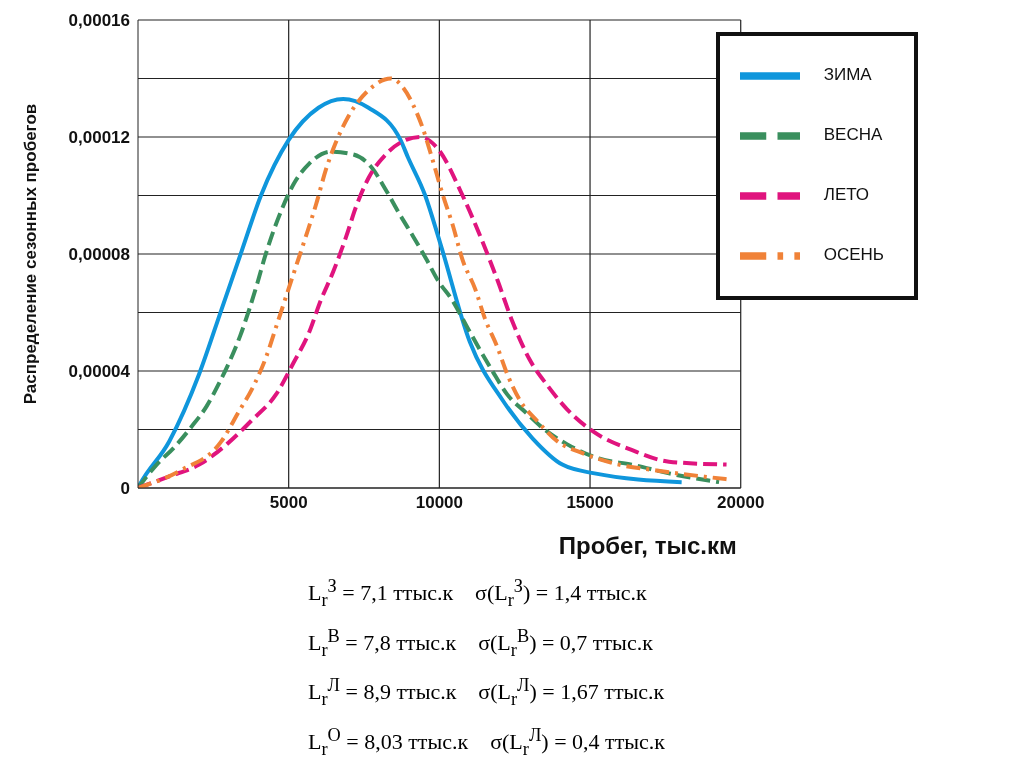 Image resolution: width=1015 pixels, height=778 pixels. Describe the element at coordinates (847, 75) in the screenshot. I see `legend-label: ЗИМА` at that location.